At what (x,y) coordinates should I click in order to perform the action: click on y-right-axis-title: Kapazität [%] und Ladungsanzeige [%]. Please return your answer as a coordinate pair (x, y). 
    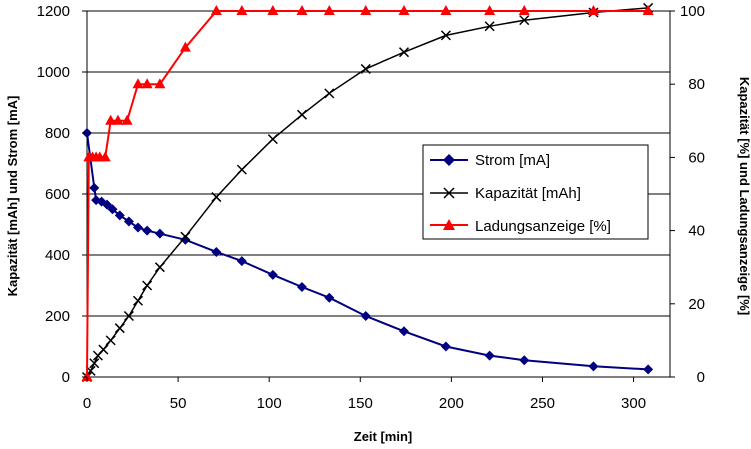
    Looking at the image, I should click on (744, 196).